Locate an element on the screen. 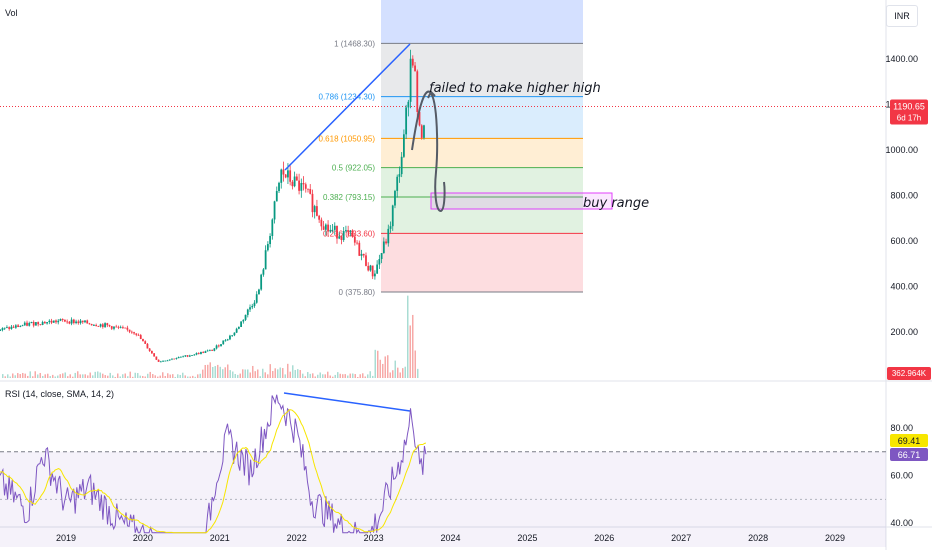 The image size is (932, 555). projected-path-arrowhead is located at coordinates (431, 94).